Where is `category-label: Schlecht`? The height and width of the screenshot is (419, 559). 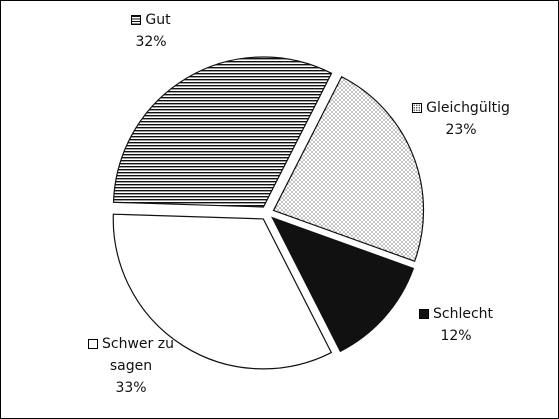
category-label: Schlecht is located at coordinates (463, 314).